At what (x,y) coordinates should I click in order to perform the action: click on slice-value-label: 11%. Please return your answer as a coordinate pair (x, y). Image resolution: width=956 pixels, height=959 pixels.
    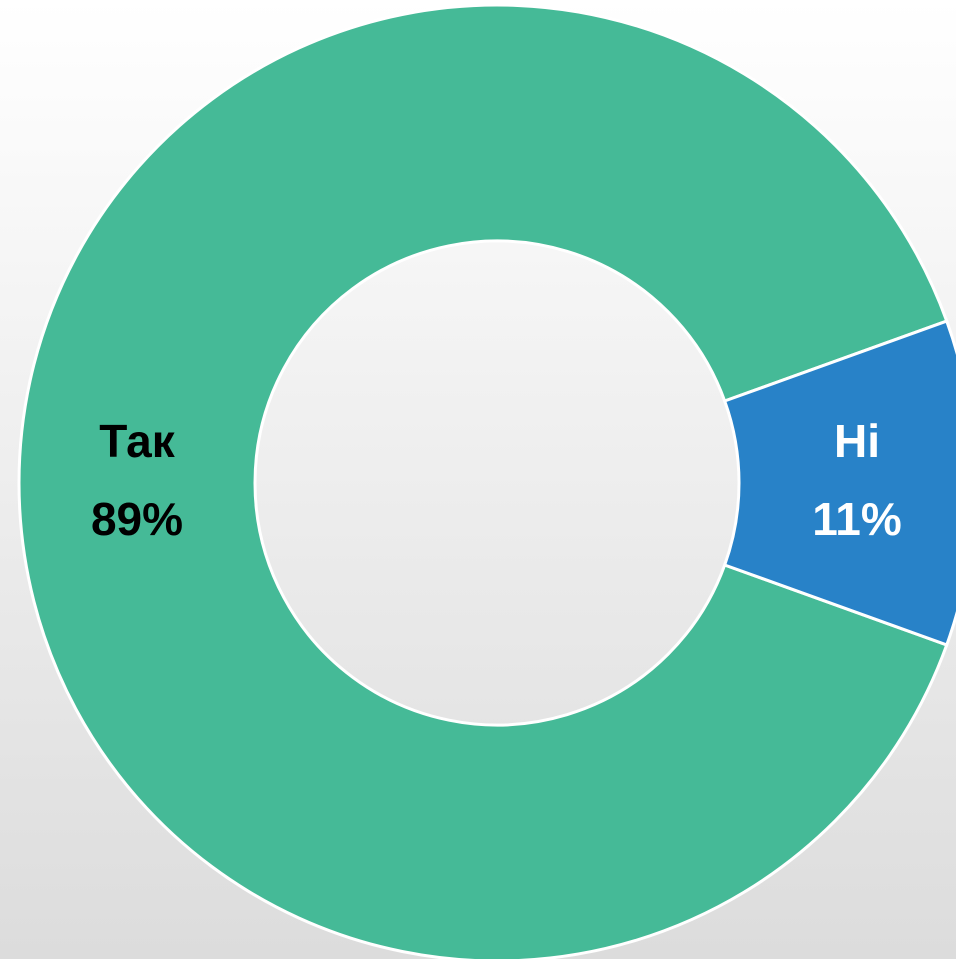
    Looking at the image, I should click on (857, 519).